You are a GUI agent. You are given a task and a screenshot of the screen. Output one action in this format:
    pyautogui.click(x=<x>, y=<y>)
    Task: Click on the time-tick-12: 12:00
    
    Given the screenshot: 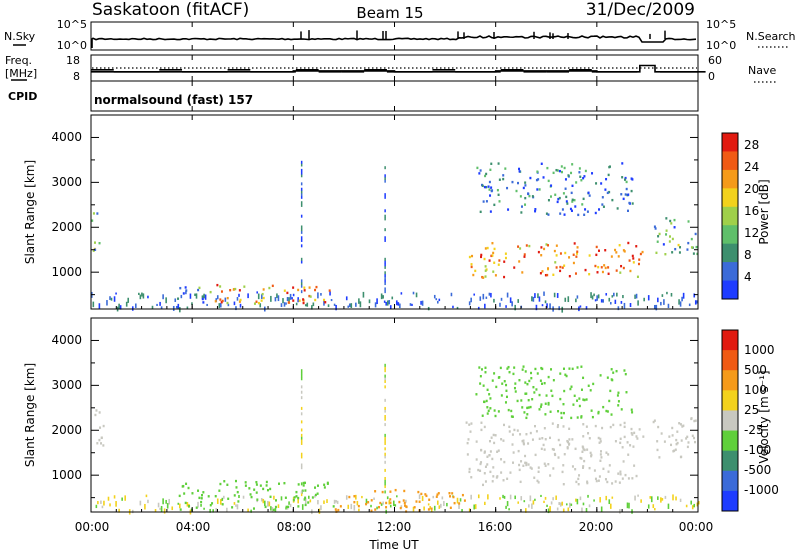 What is the action you would take?
    pyautogui.click(x=394, y=527)
    